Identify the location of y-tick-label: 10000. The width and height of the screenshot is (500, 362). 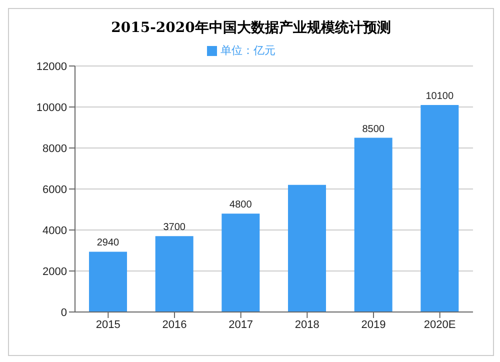
(51, 108).